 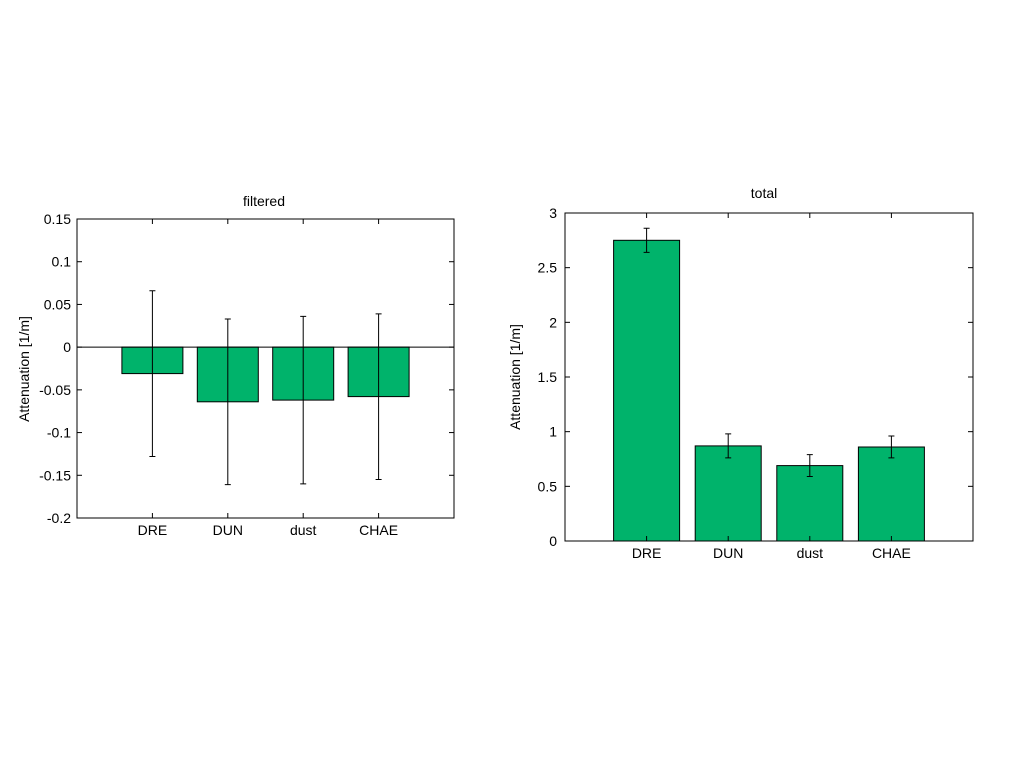 What do you see at coordinates (553, 322) in the screenshot?
I see `y-tick-label: 2` at bounding box center [553, 322].